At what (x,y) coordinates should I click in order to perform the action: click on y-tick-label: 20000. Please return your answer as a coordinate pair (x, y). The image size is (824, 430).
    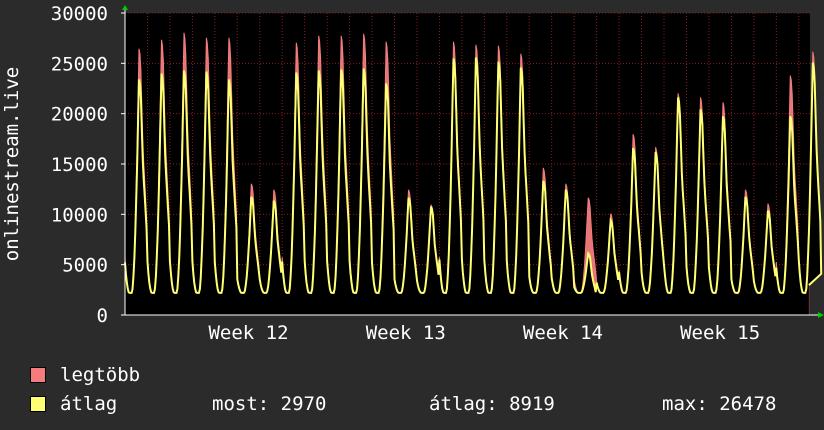
    Looking at the image, I should click on (79, 115).